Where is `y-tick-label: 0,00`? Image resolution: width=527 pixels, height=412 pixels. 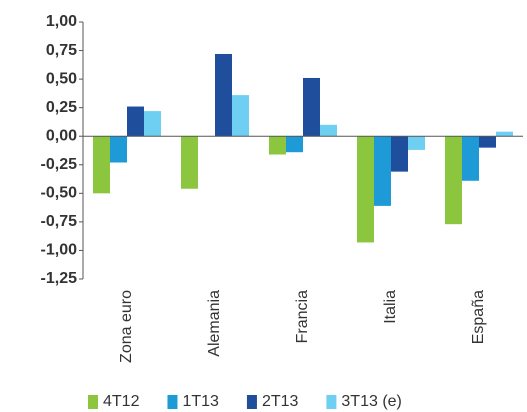 y-tick-label: 0,00 is located at coordinates (61, 135).